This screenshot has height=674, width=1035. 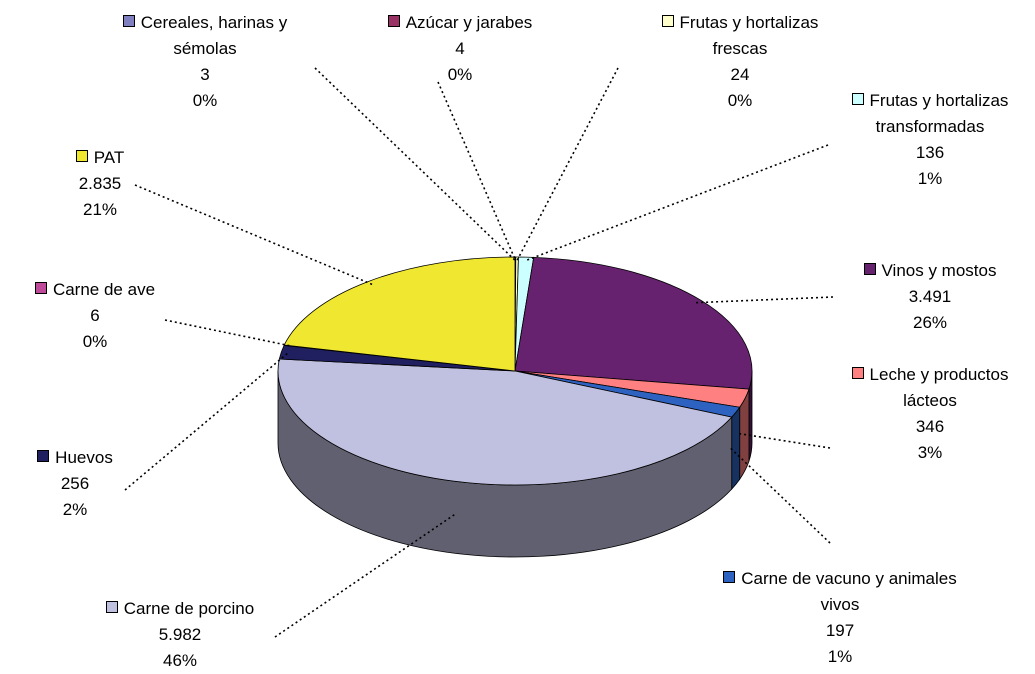 I want to click on category-label: Huevos, so click(x=84, y=457).